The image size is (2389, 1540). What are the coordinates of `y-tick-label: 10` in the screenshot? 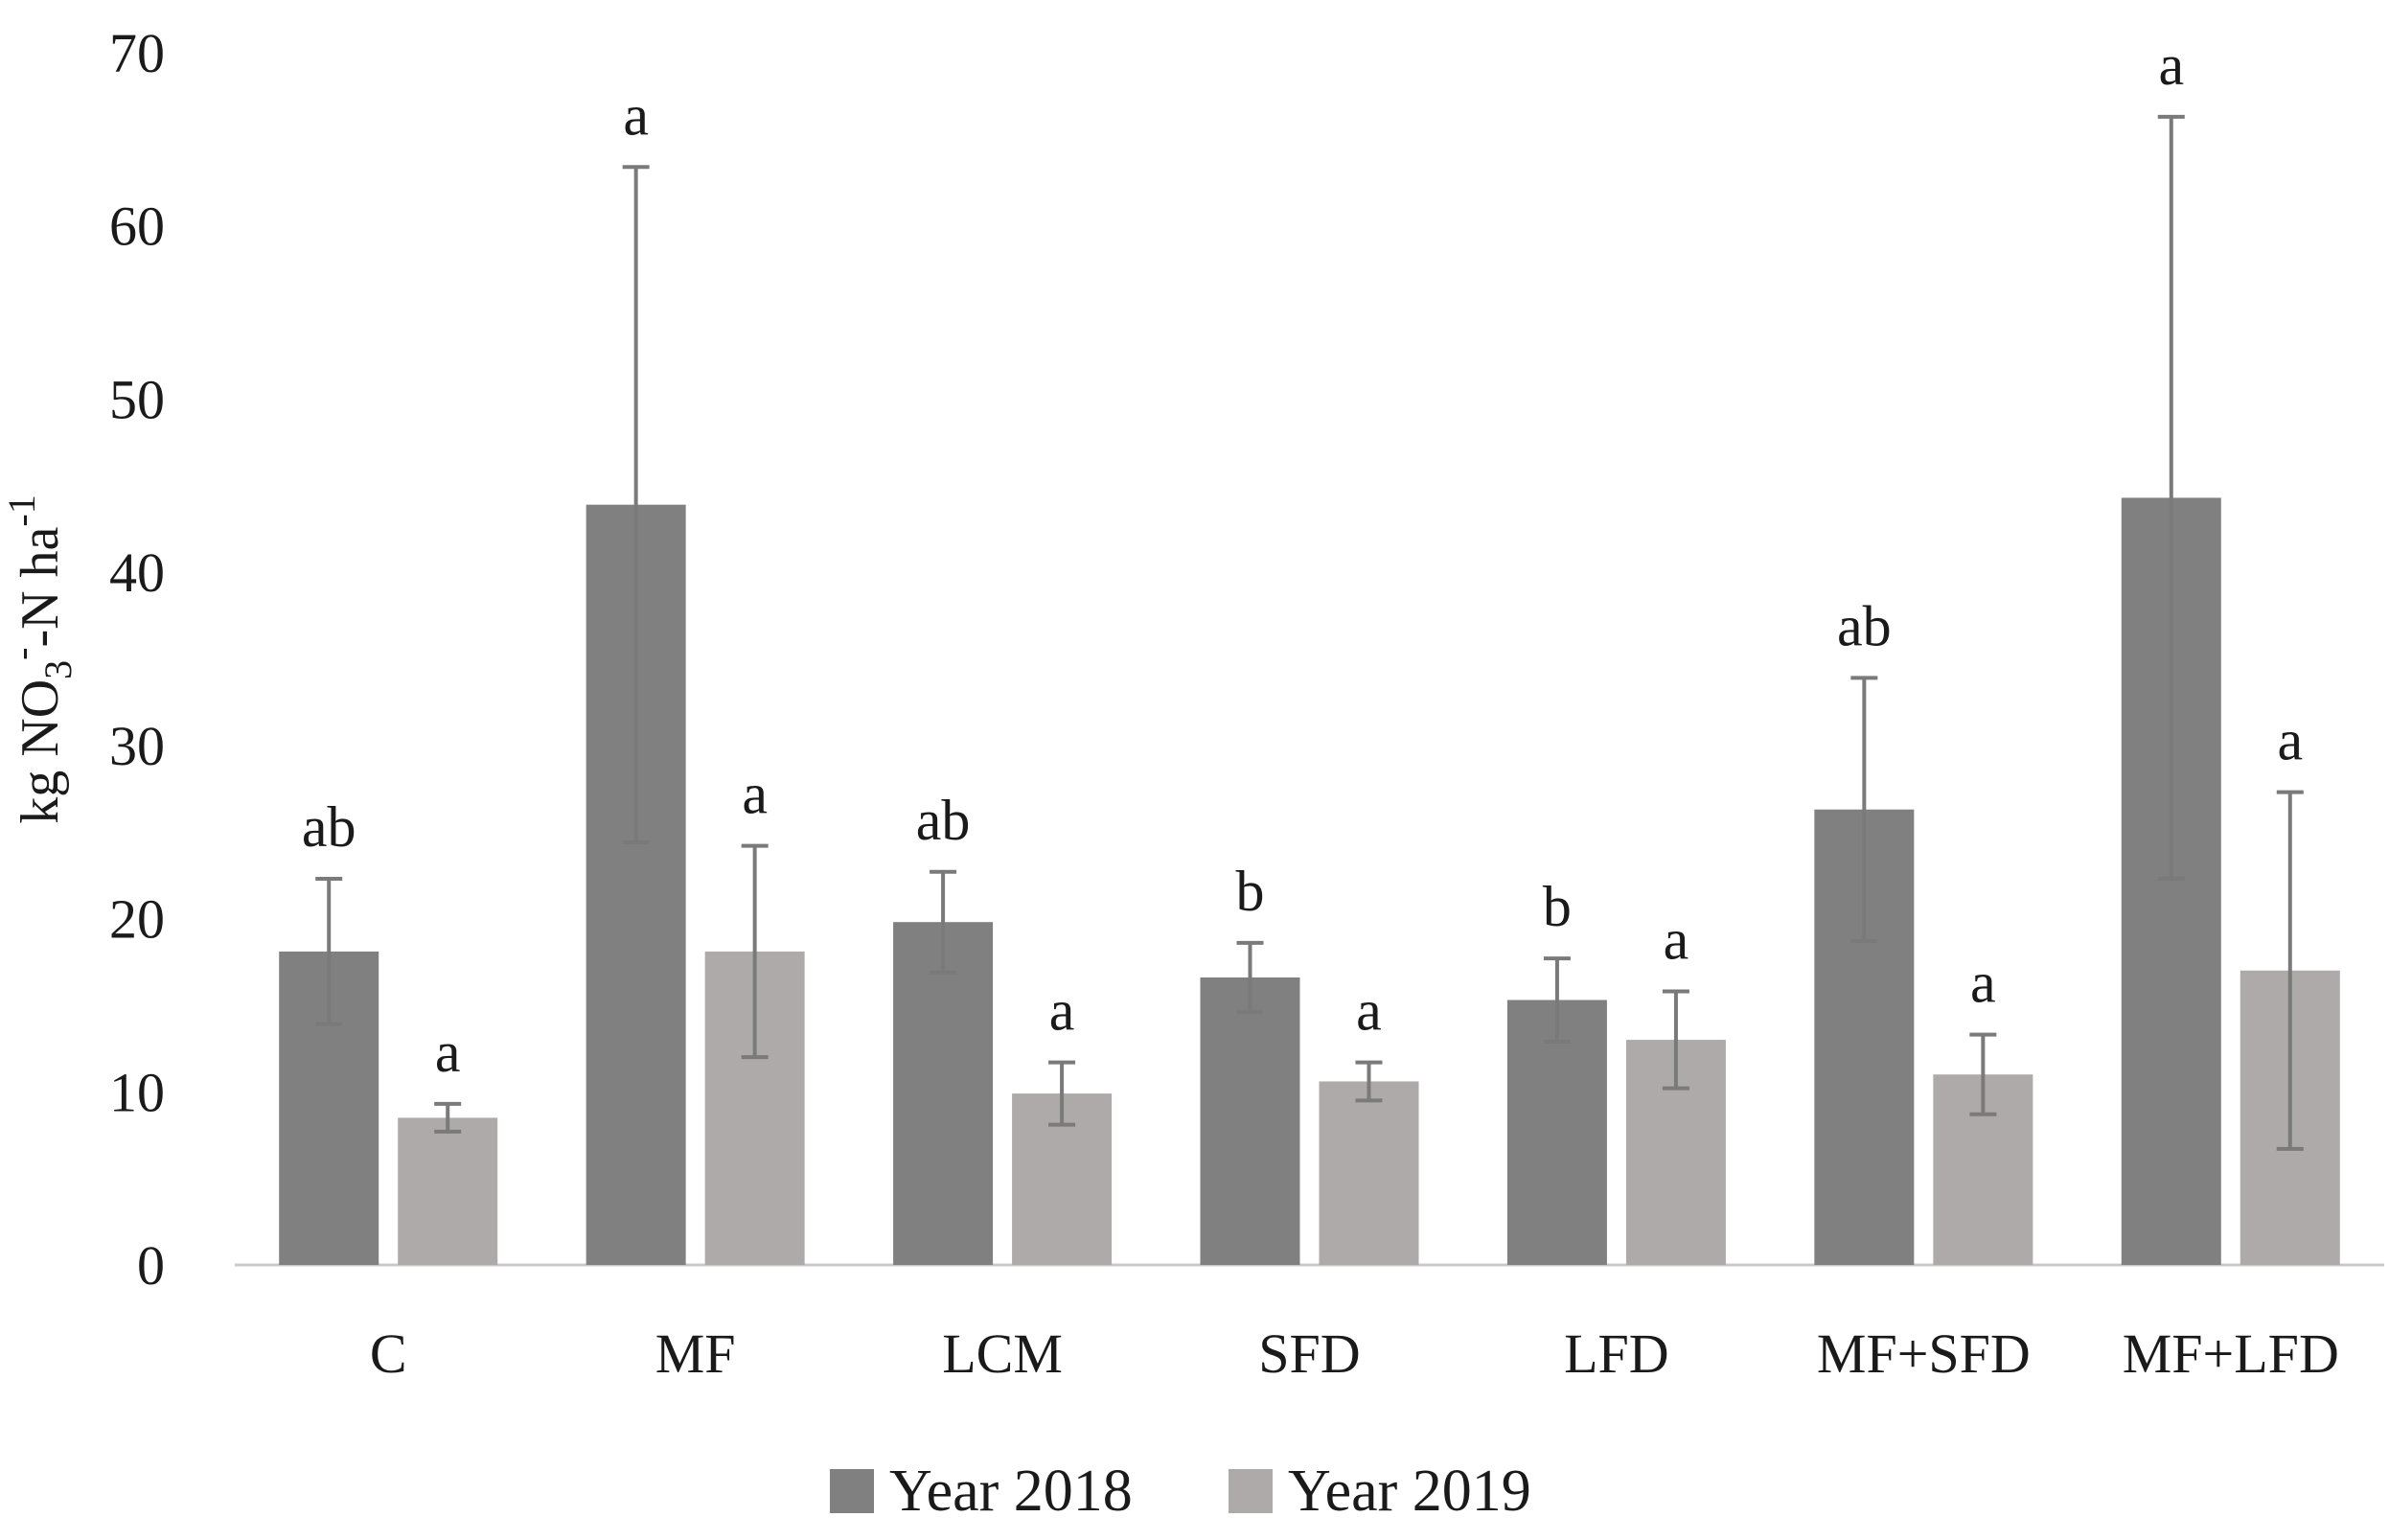 It's located at (137, 1092).